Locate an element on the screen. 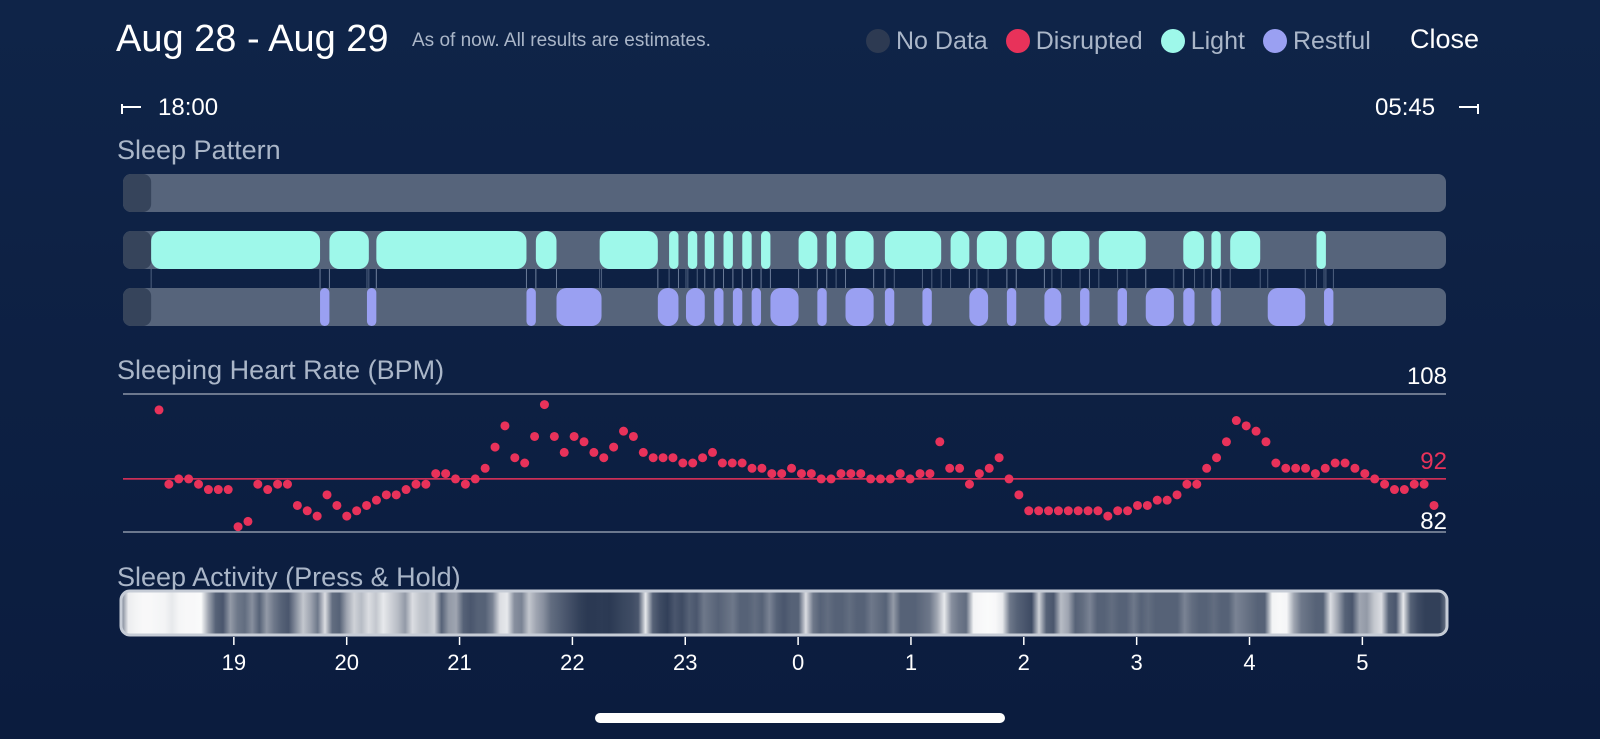 The width and height of the screenshot is (1600, 739). activity-frame is located at coordinates (784, 613).